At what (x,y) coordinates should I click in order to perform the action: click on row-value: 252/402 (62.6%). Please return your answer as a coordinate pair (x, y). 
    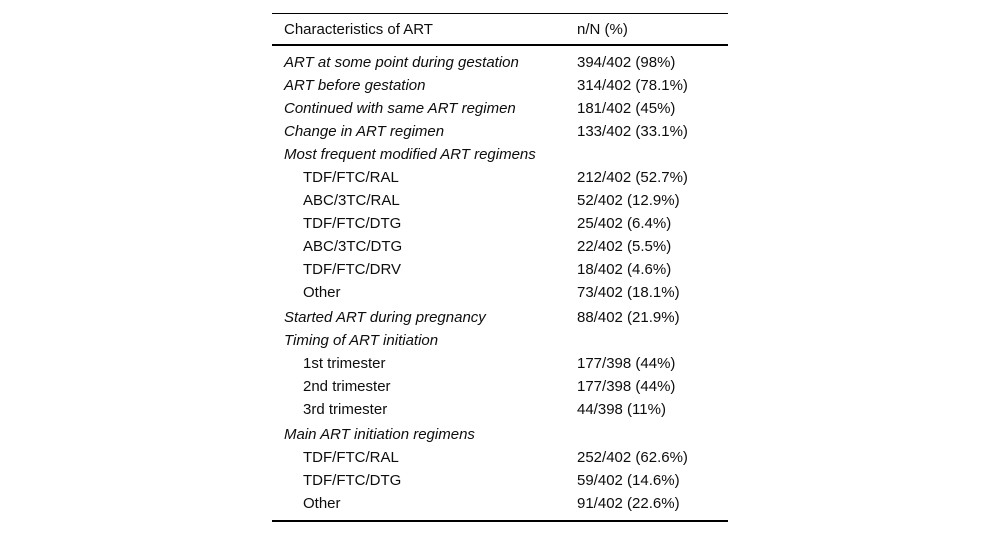
    Looking at the image, I should click on (632, 457).